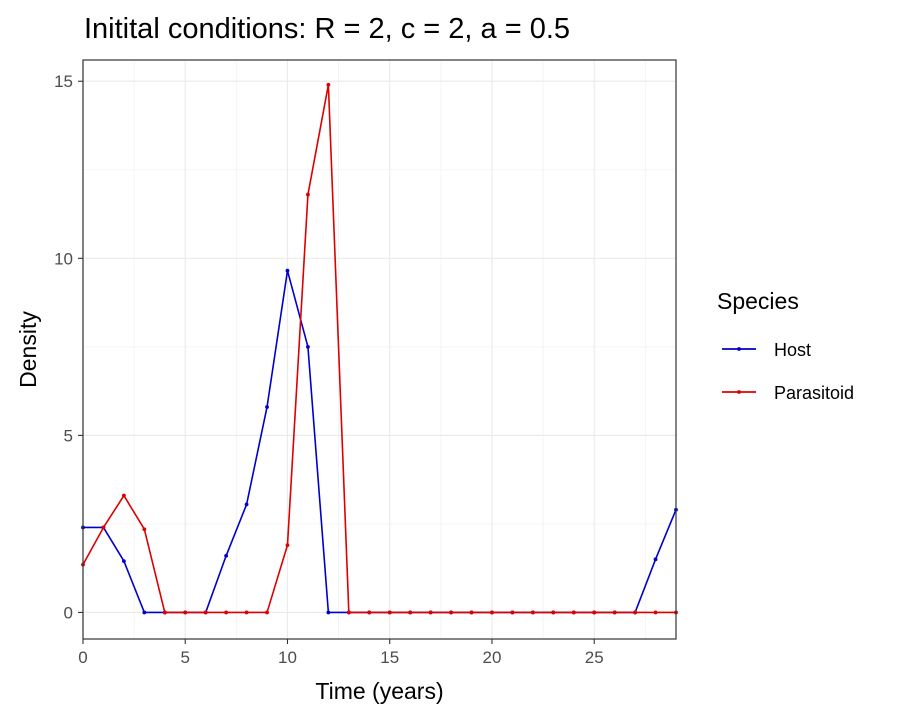  Describe the element at coordinates (63, 258) in the screenshot. I see `y-tick-label: 10` at that location.